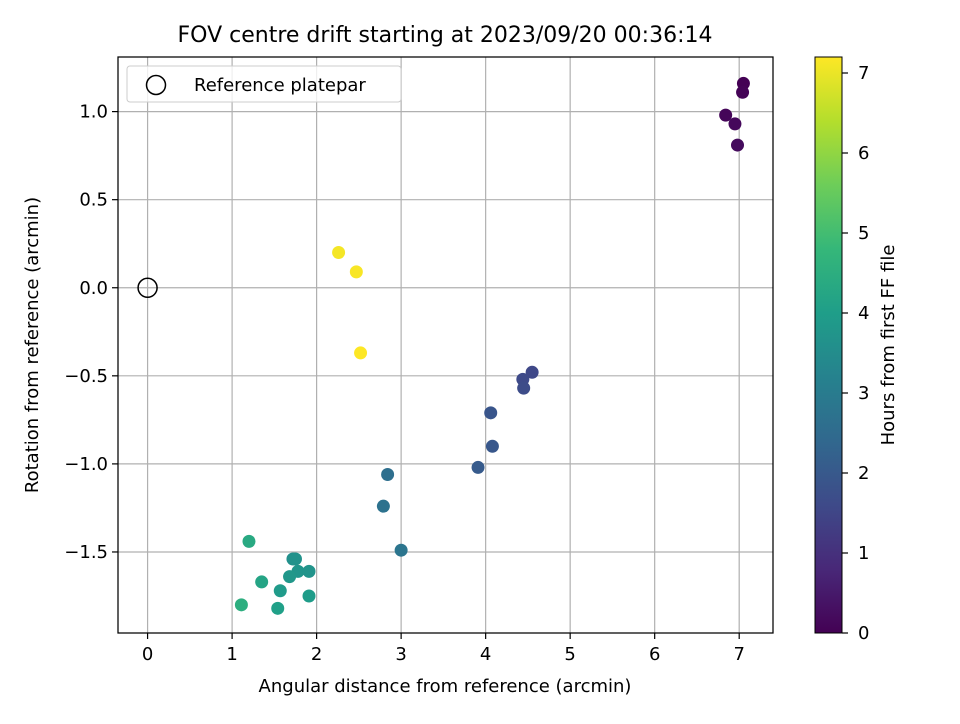 The image size is (960, 724). I want to click on x-tick-label: 0, so click(147, 654).